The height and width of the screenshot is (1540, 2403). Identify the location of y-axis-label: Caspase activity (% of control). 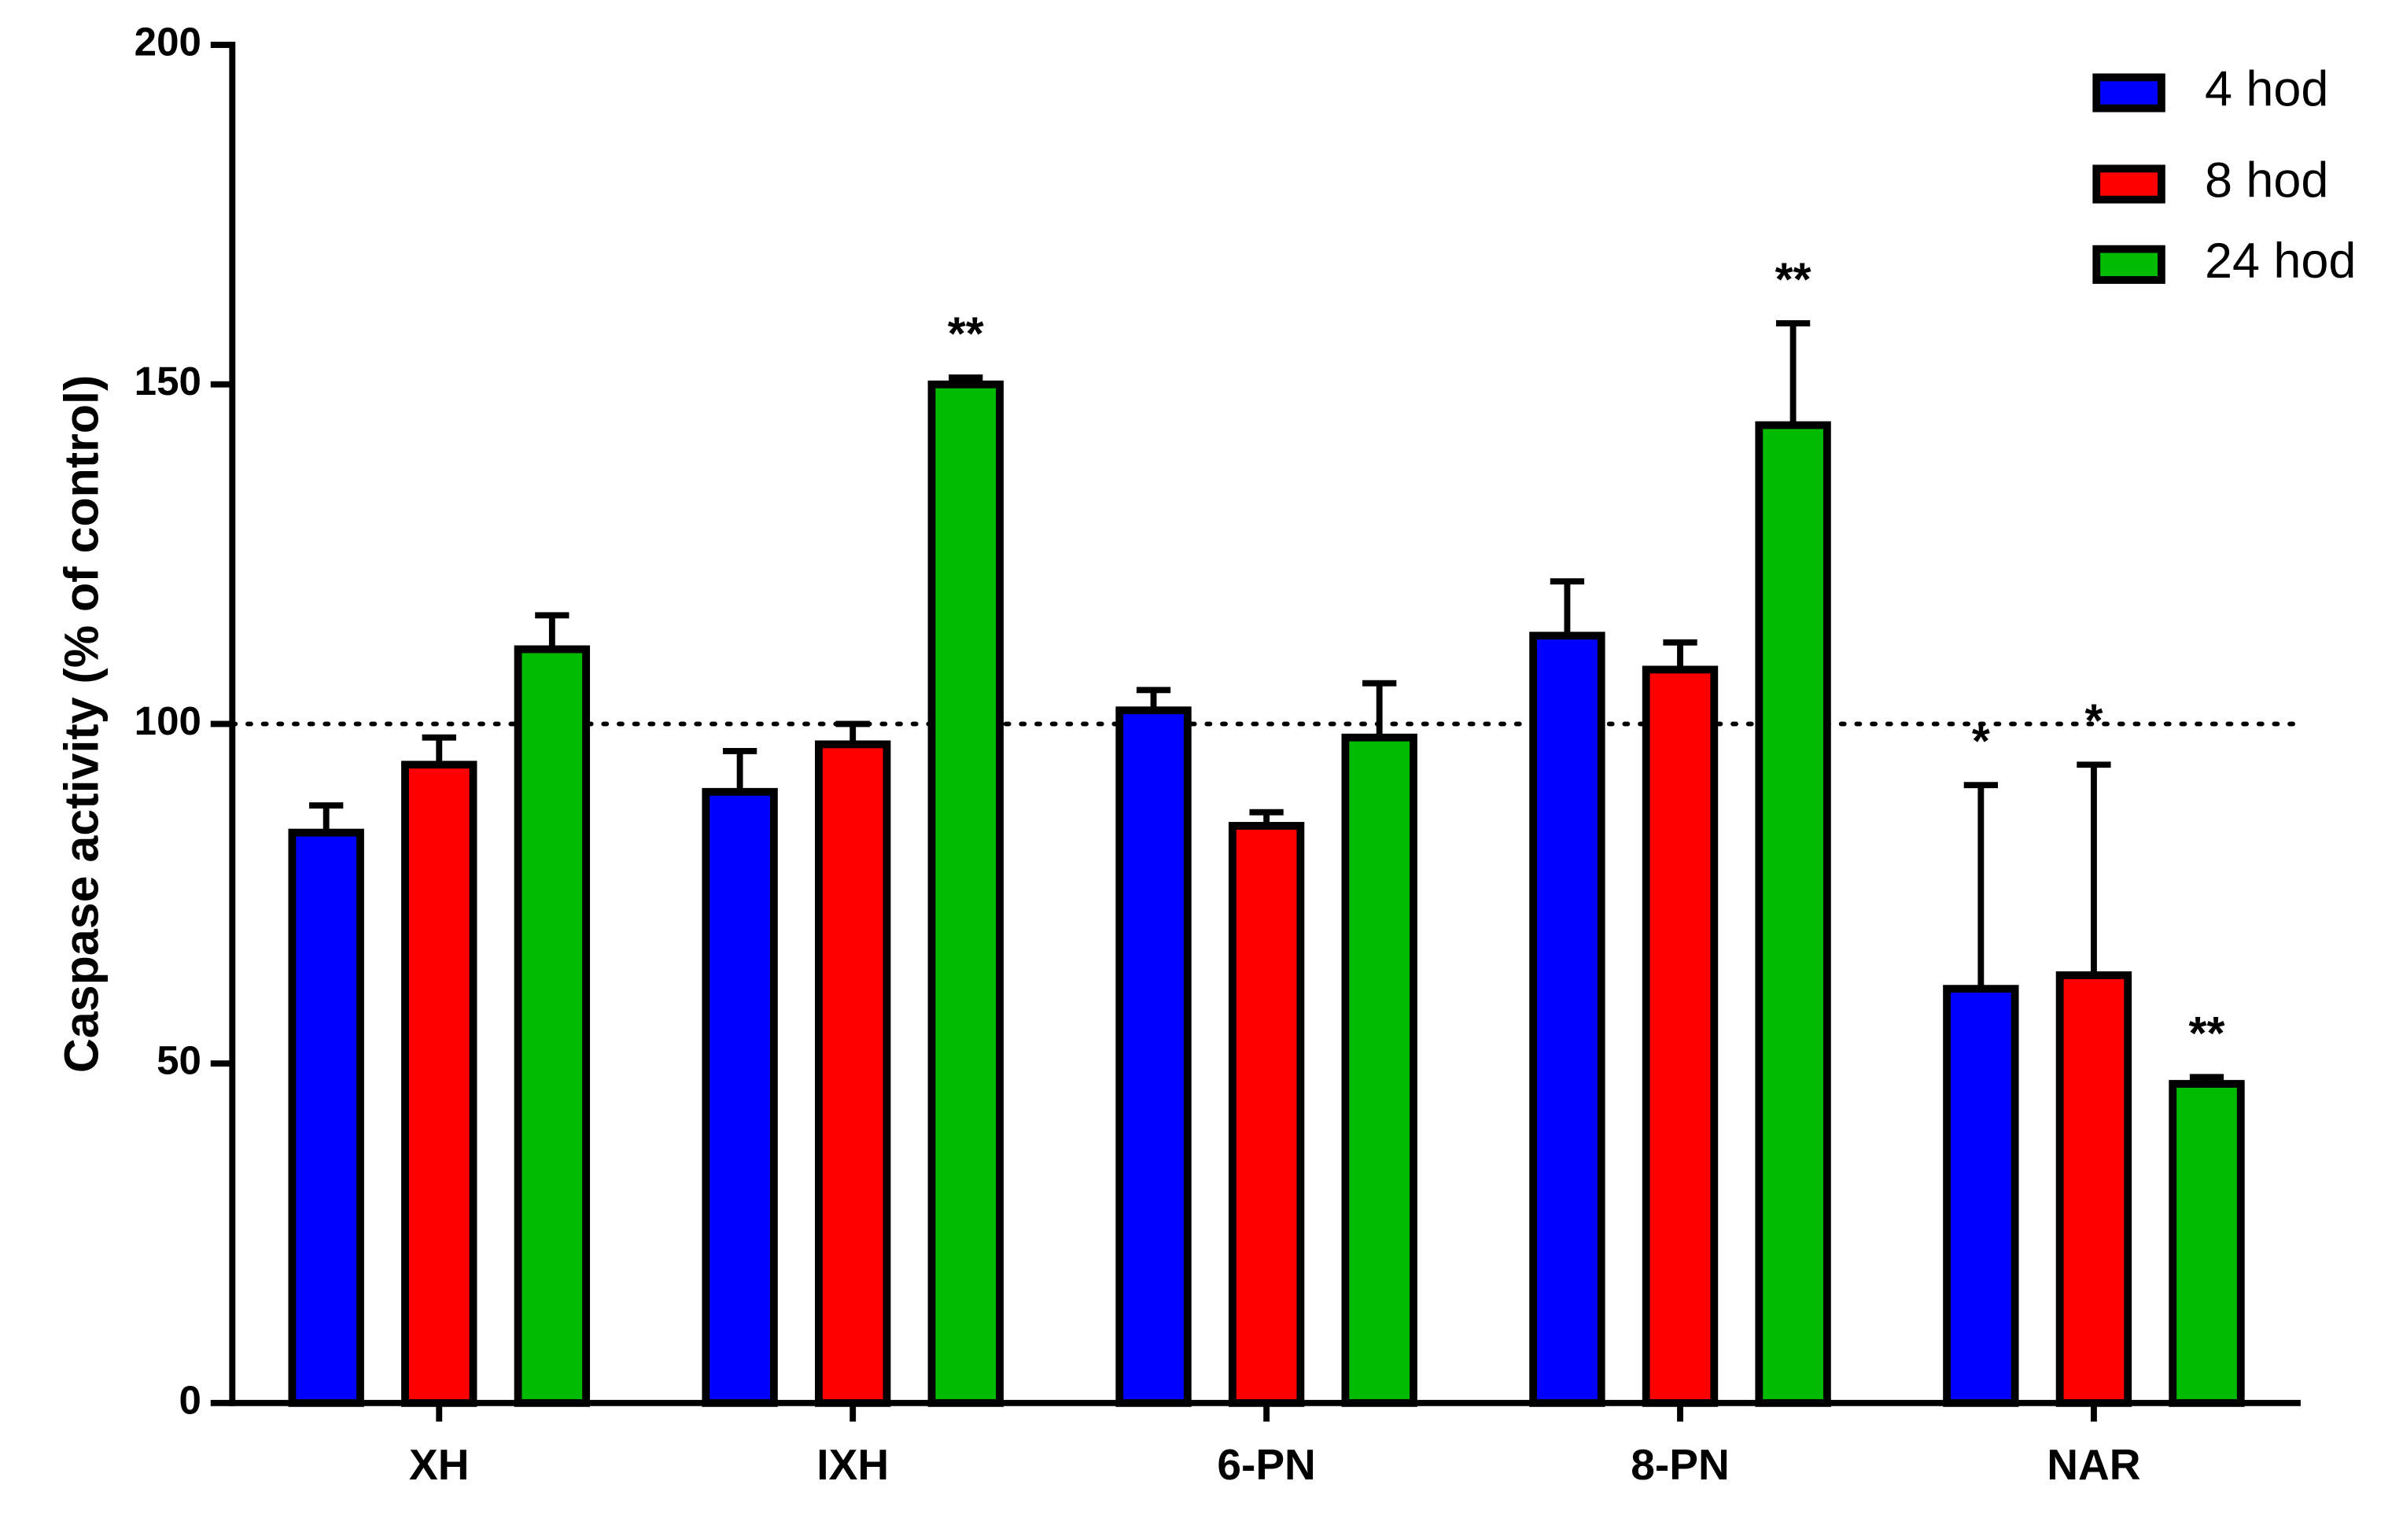
(82, 724).